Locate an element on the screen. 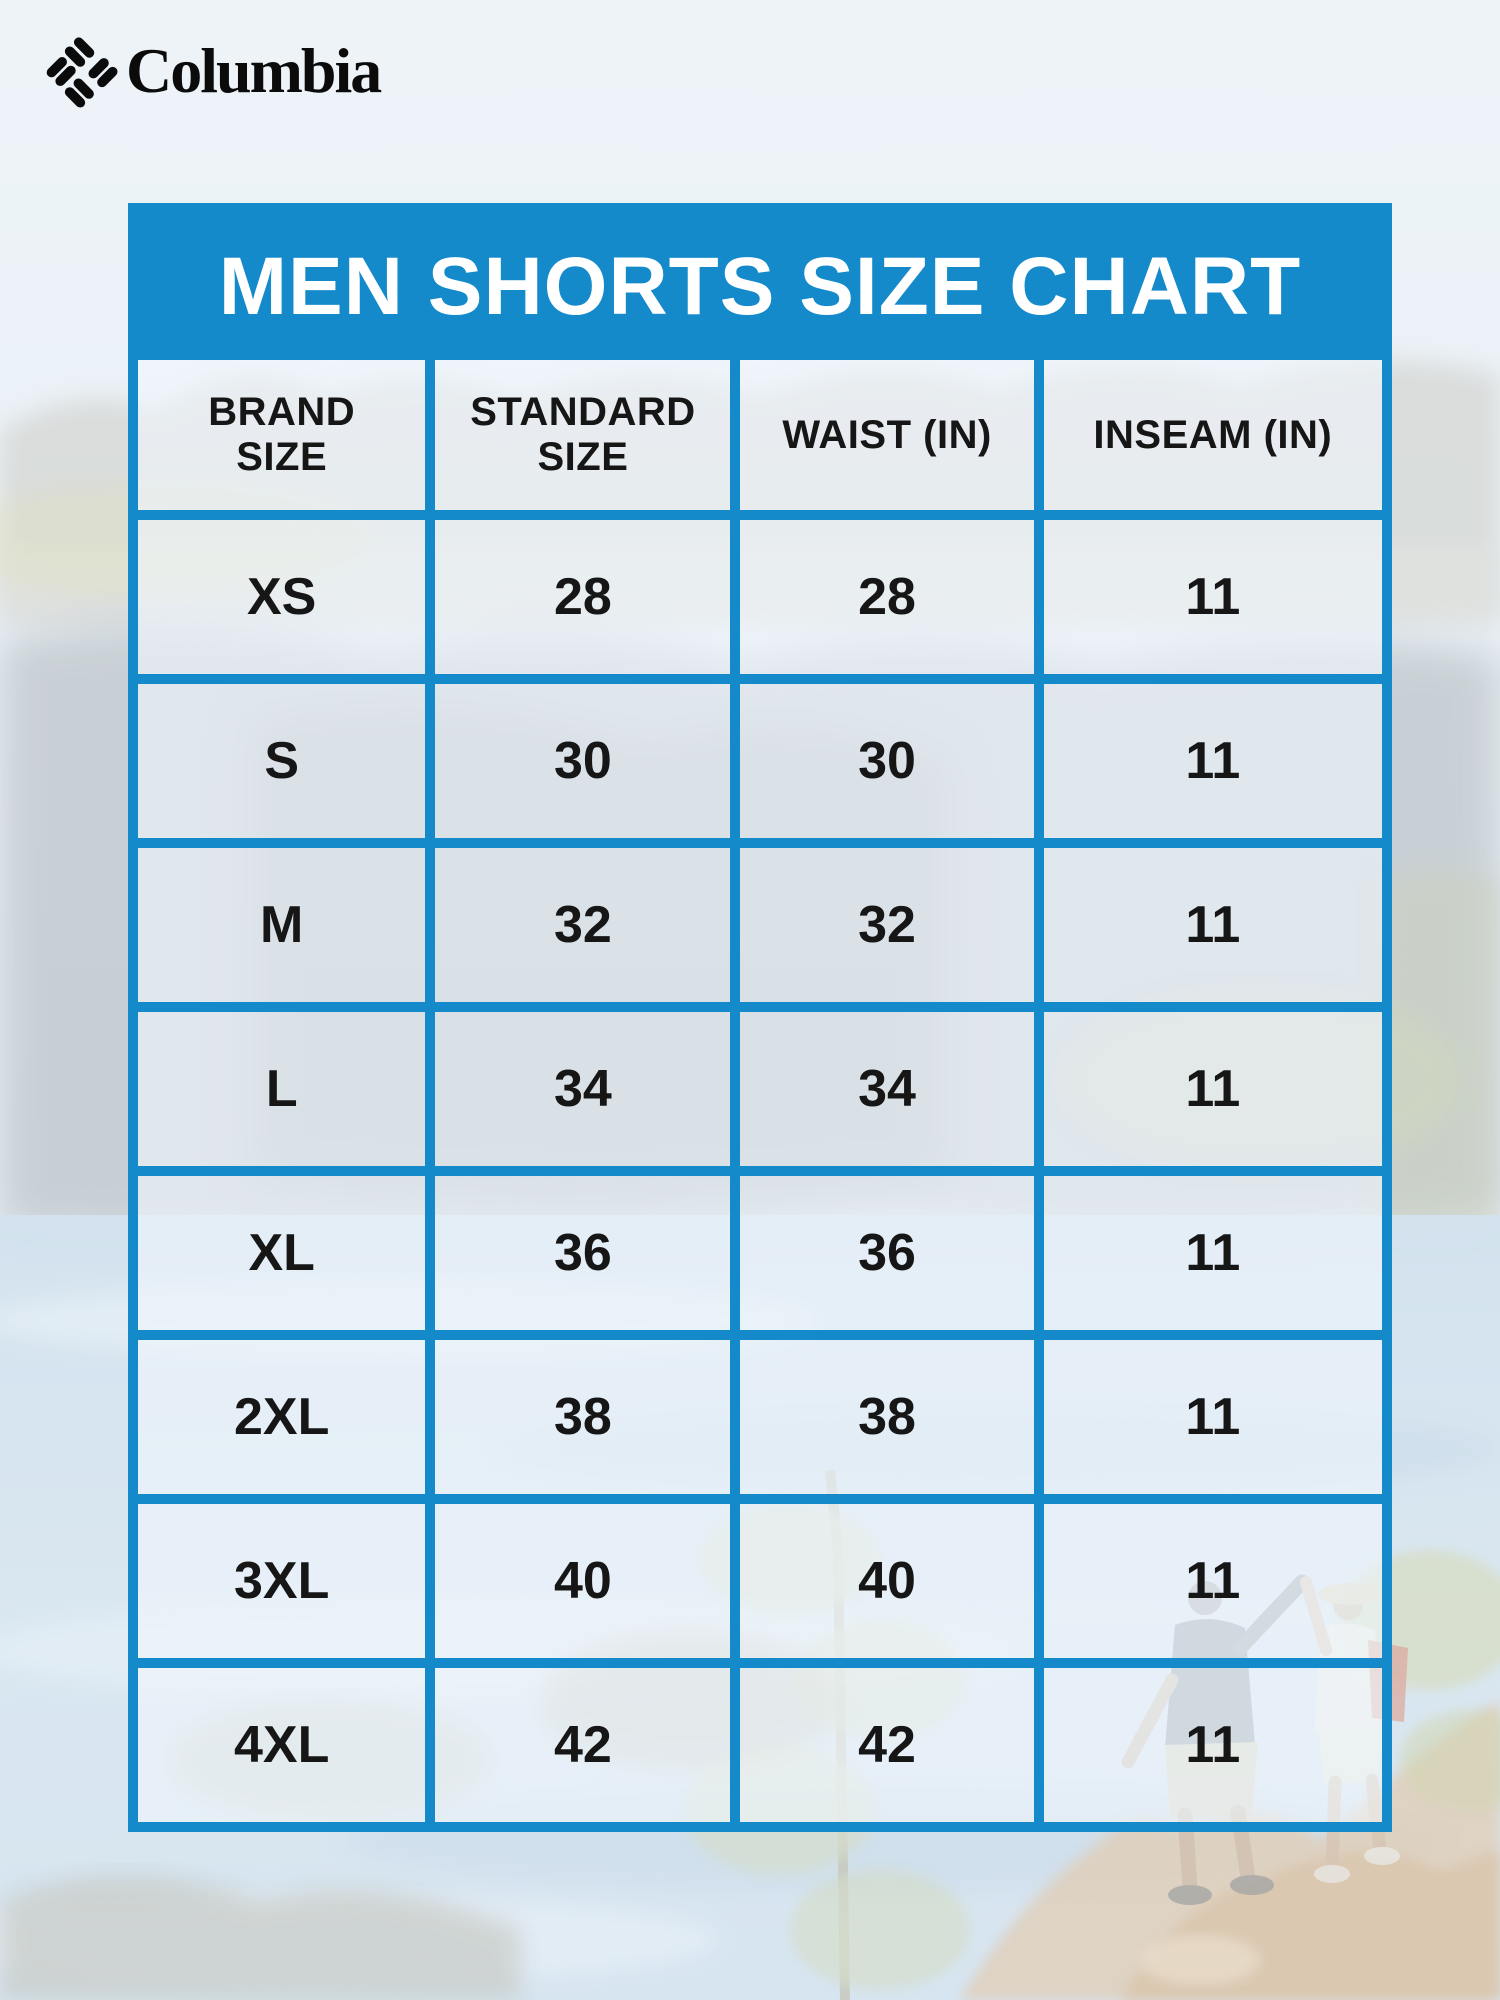 This screenshot has height=2000, width=1500. table-cell-brand-size: L is located at coordinates (282, 1089).